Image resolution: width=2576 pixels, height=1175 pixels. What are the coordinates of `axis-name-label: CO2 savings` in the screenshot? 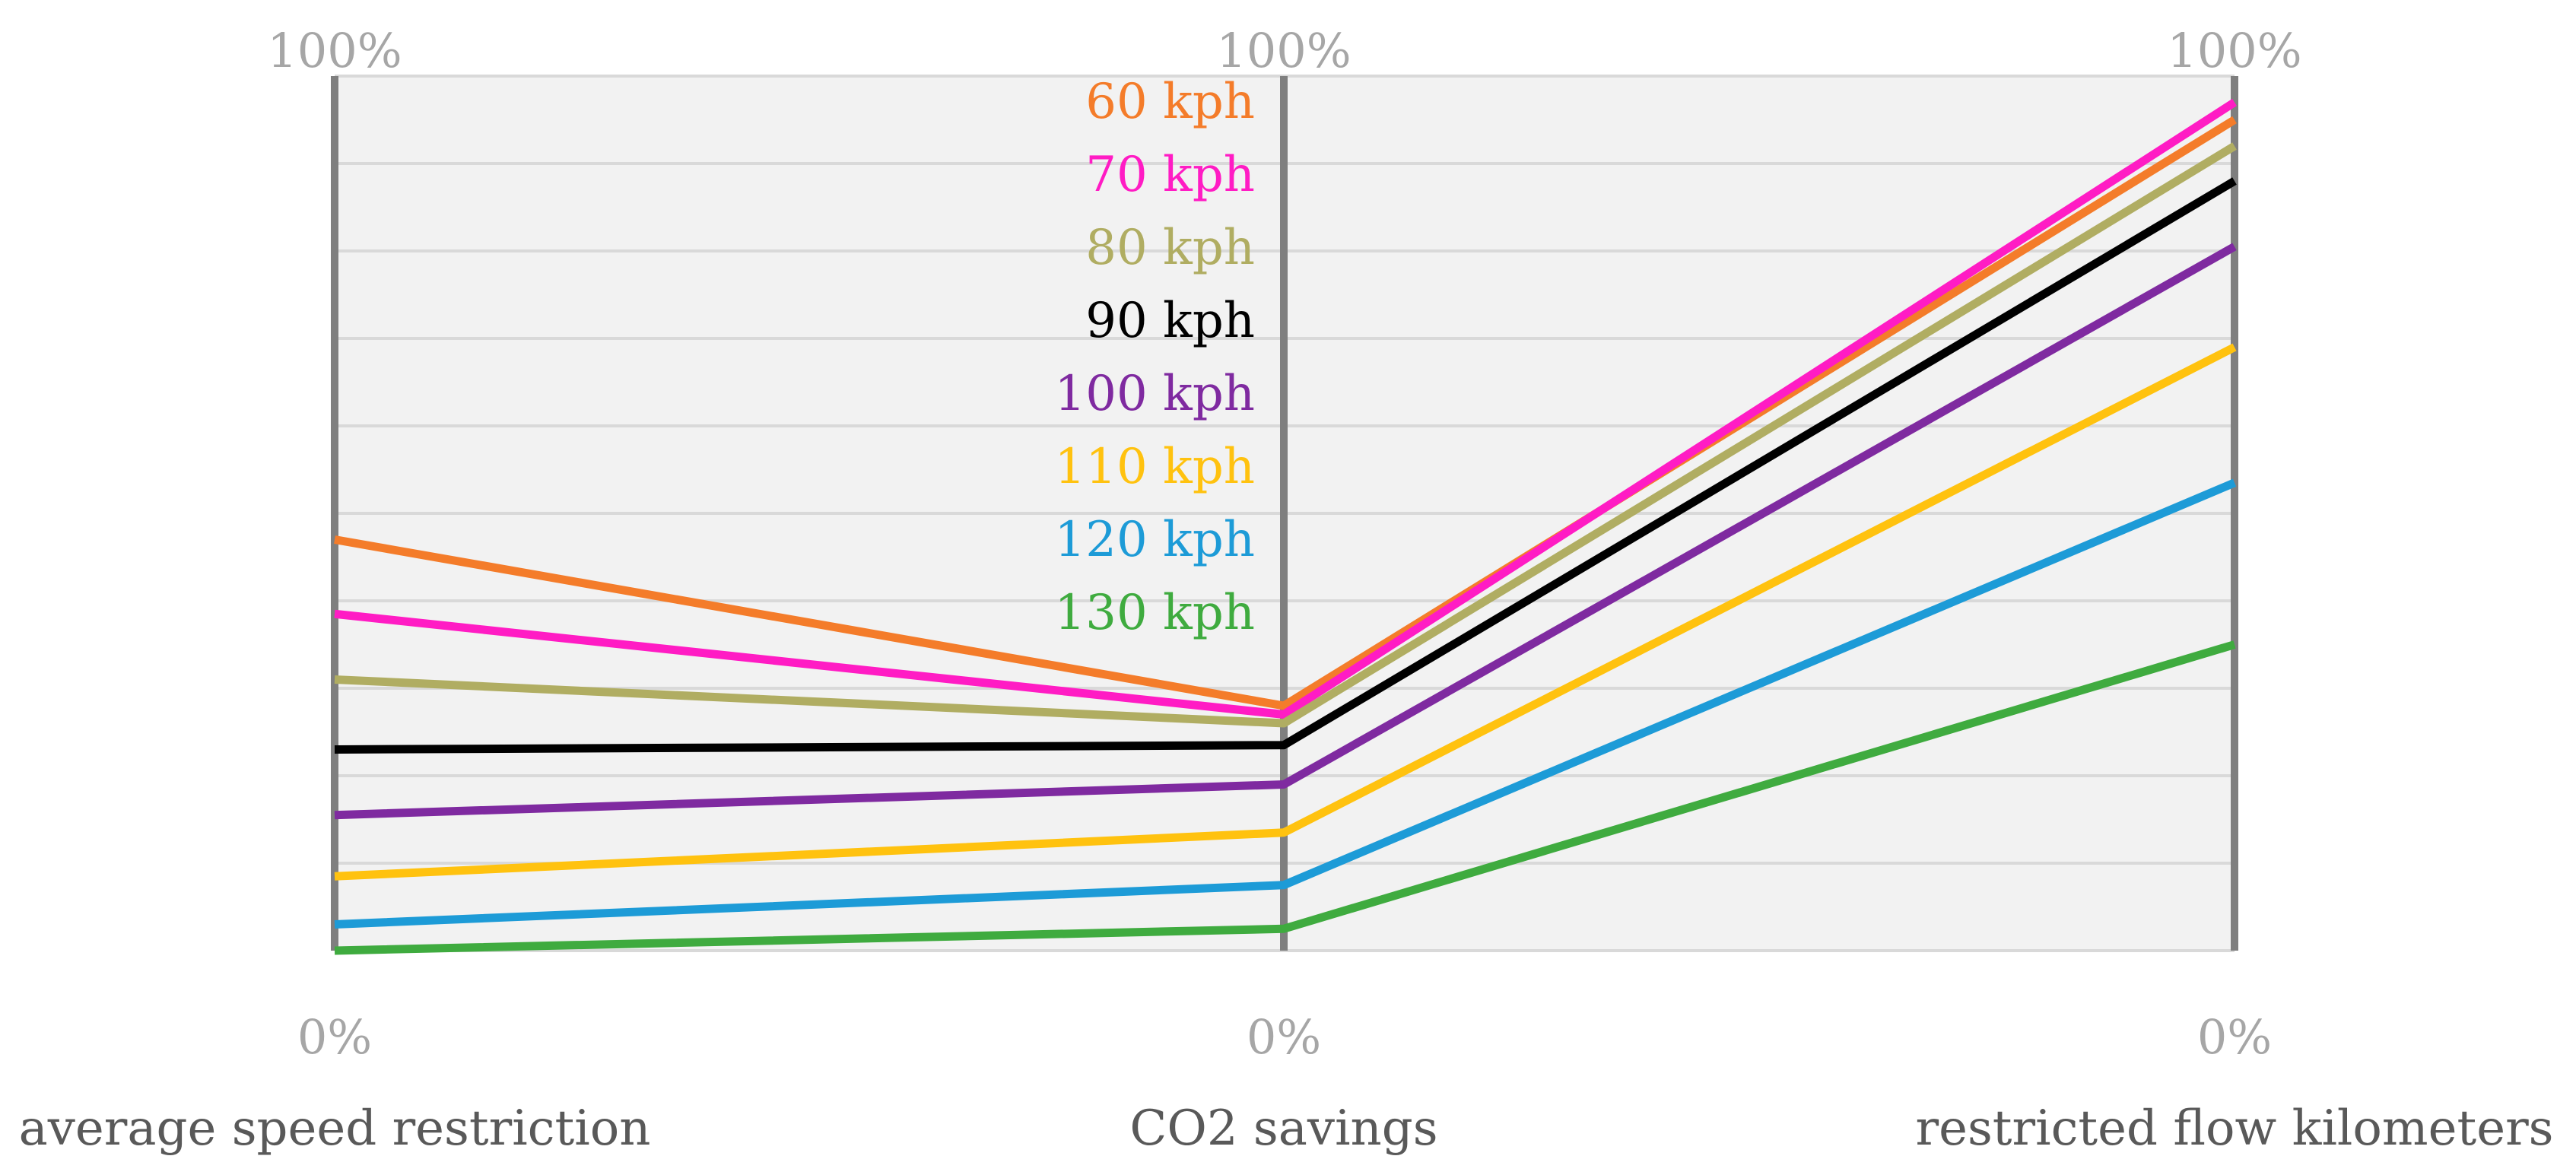 It's located at (1283, 1128).